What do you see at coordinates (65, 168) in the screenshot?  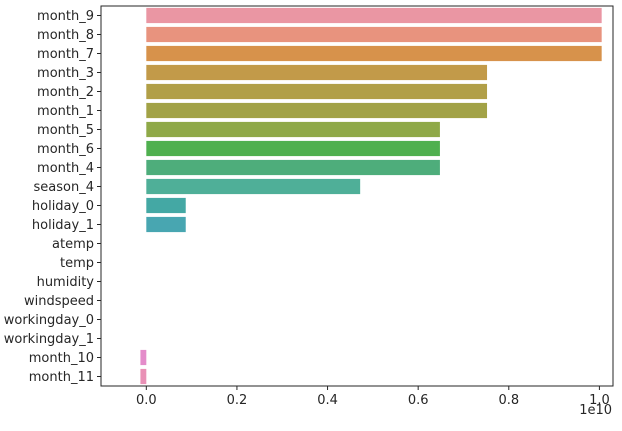 I see `y-tick-label-month_4: month_4` at bounding box center [65, 168].